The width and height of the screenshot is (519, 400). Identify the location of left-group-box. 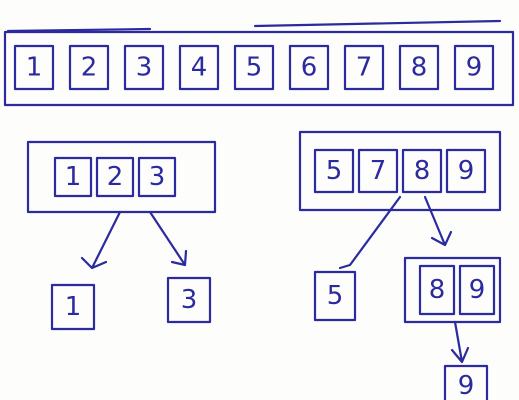
(121, 177).